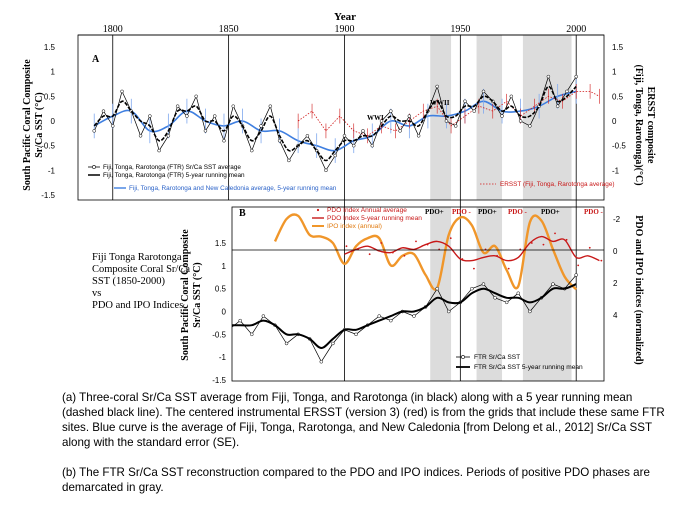  I want to click on year-tick-1900: 1900, so click(344, 29).